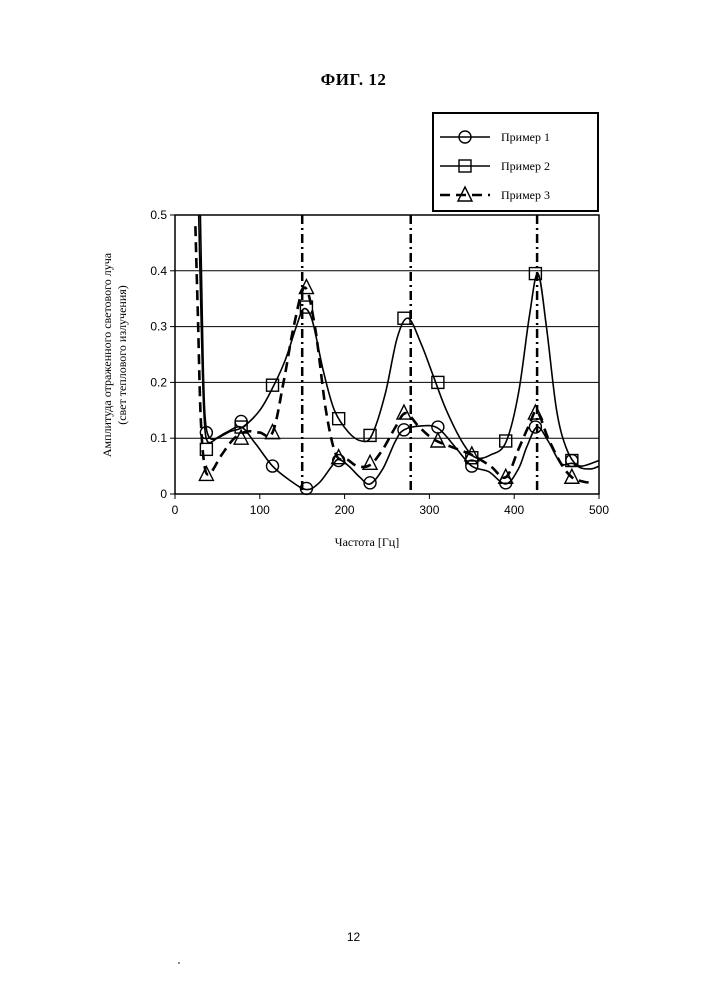  Describe the element at coordinates (158, 271) in the screenshot. I see `y-tick-label: 0.4` at that location.